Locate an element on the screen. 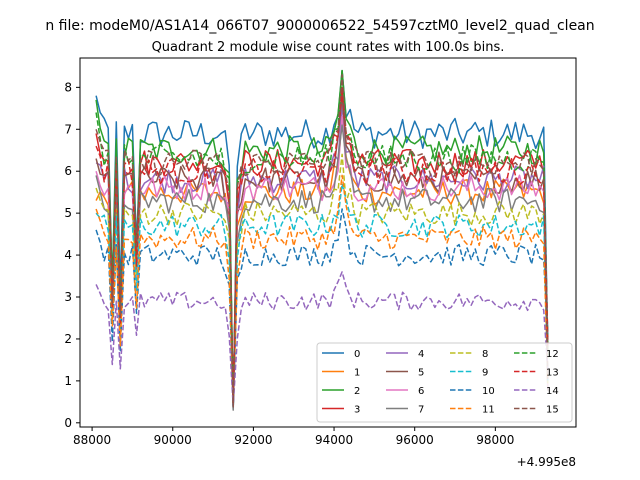 The width and height of the screenshot is (640, 480). y-axis: 0 1 2 3 4 5 6 7 8 is located at coordinates (72, 255).